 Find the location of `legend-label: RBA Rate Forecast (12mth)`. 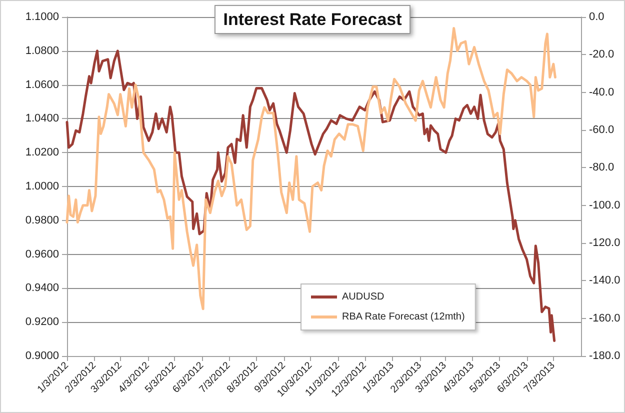

legend-label: RBA Rate Forecast (12mth) is located at coordinates (403, 317).